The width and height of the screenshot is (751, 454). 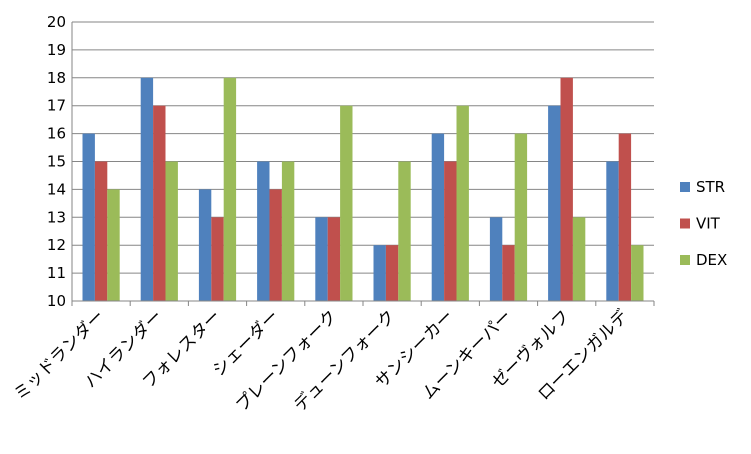 I want to click on y-tick-label: 11, so click(x=56, y=273).